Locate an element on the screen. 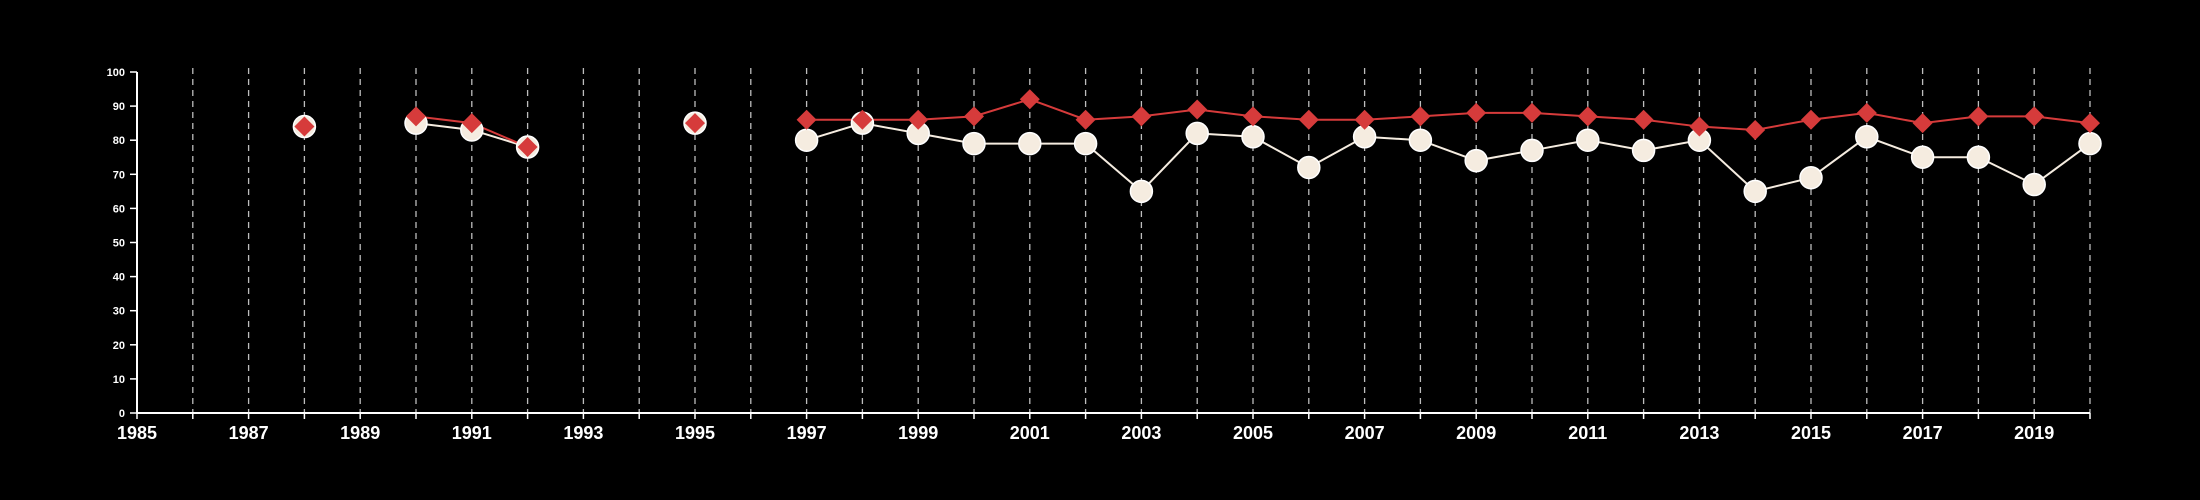 The image size is (2200, 500). diamond-point-2010 is located at coordinates (1532, 112).